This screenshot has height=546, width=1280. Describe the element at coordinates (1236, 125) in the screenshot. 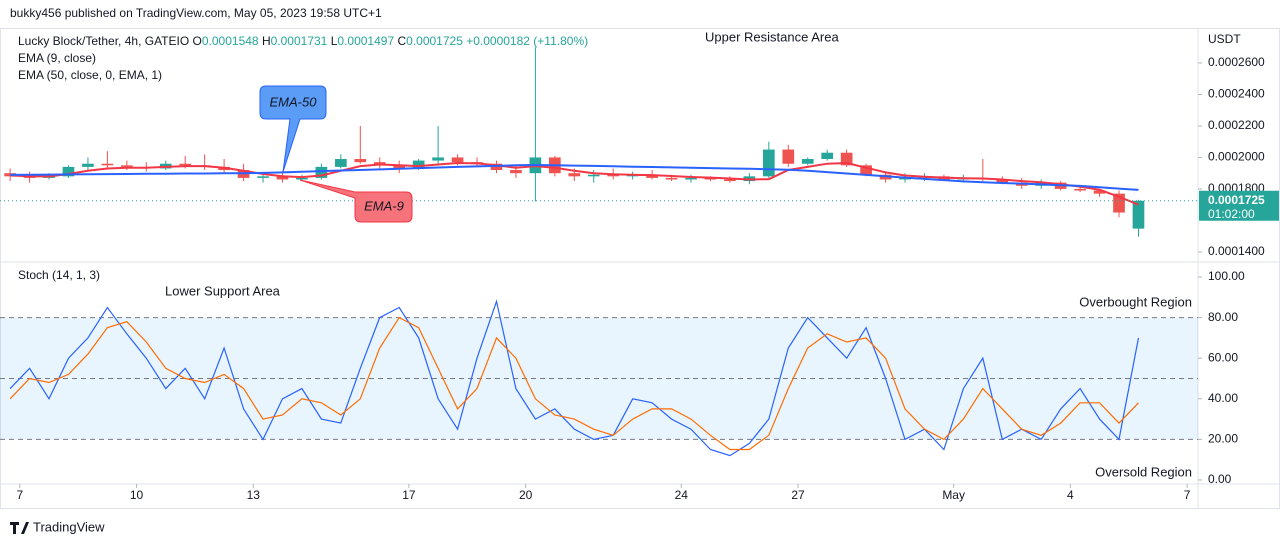

I see `y-tick-label: 0.0002200` at that location.